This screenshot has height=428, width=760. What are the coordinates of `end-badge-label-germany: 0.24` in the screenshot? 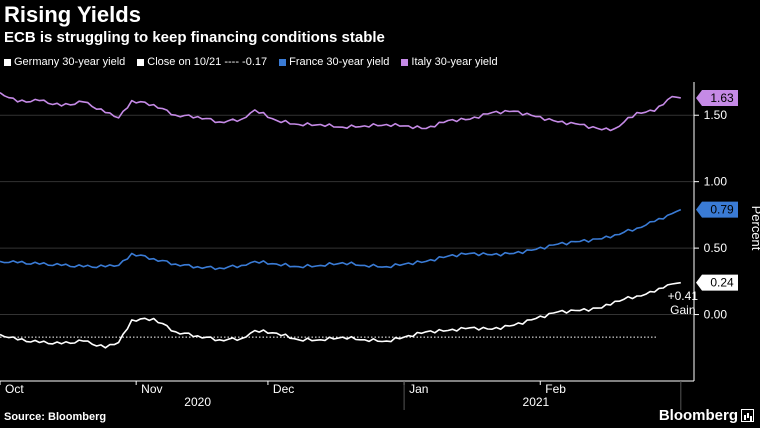 It's located at (722, 283).